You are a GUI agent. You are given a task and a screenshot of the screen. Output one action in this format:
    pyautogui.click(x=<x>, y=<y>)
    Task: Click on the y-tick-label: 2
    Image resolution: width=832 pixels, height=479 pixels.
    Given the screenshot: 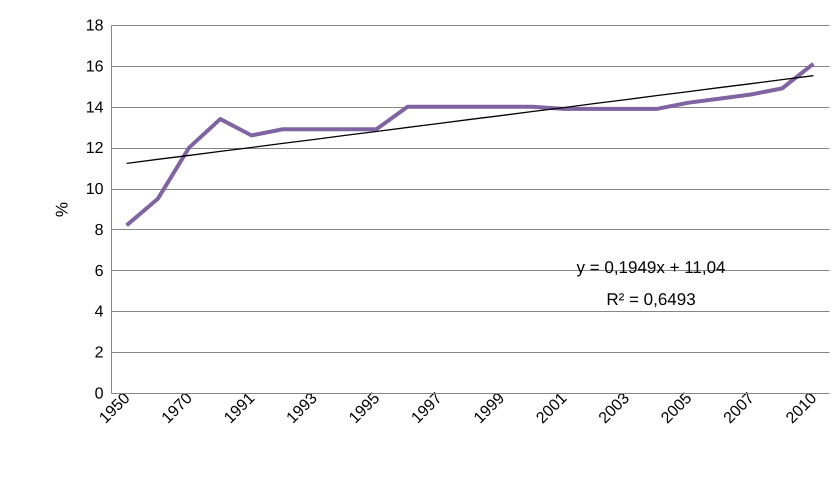 What is the action you would take?
    pyautogui.click(x=99, y=353)
    